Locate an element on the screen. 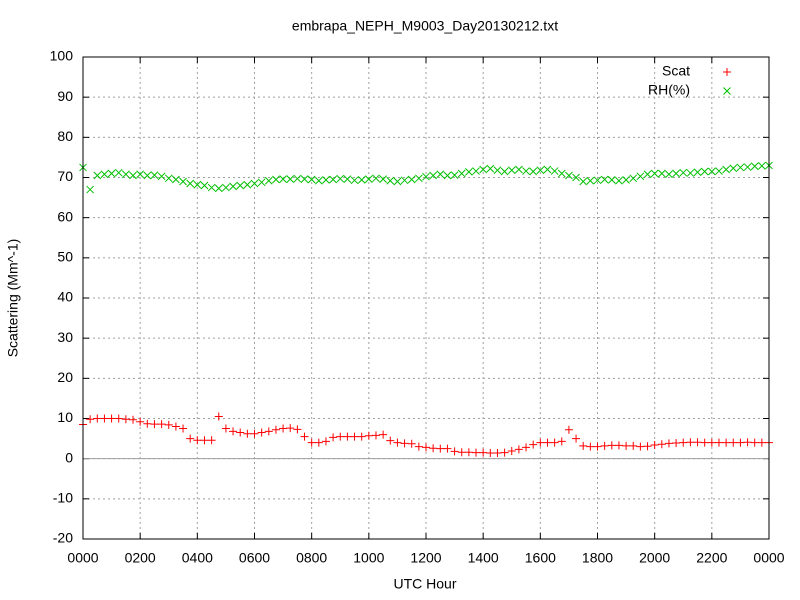 Image resolution: width=800 pixels, height=600 pixels. y-tick-label: -20 is located at coordinates (63, 538).